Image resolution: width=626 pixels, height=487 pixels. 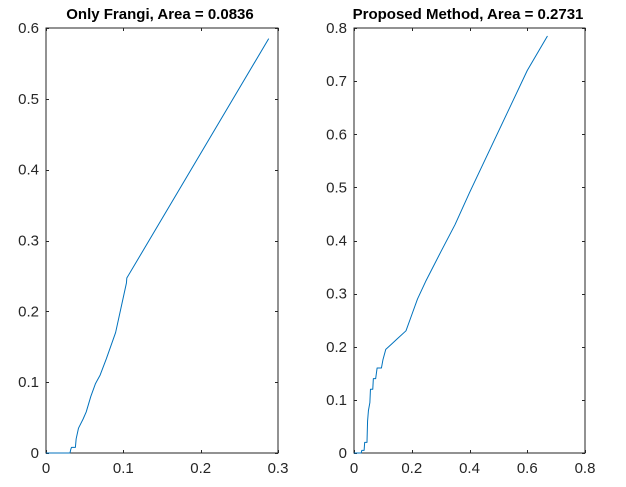 I want to click on right-y-tick-label: 0.8, so click(x=336, y=28).